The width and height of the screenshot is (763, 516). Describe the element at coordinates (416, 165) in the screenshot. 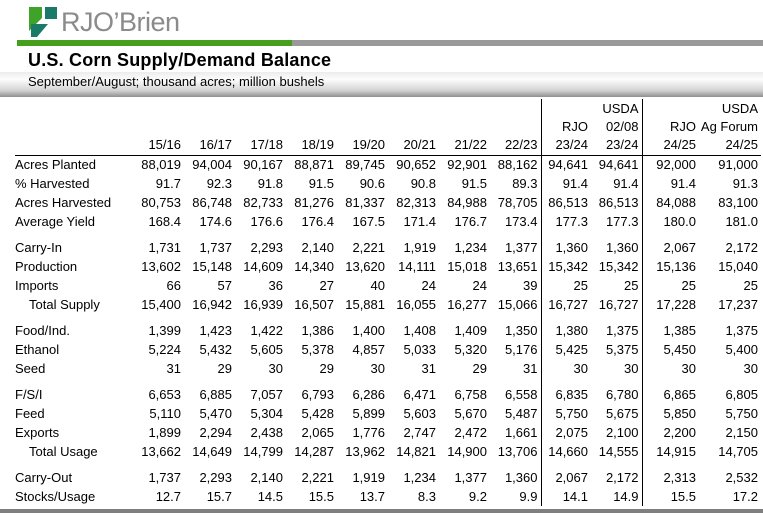

I see `cell: 90,652` at that location.